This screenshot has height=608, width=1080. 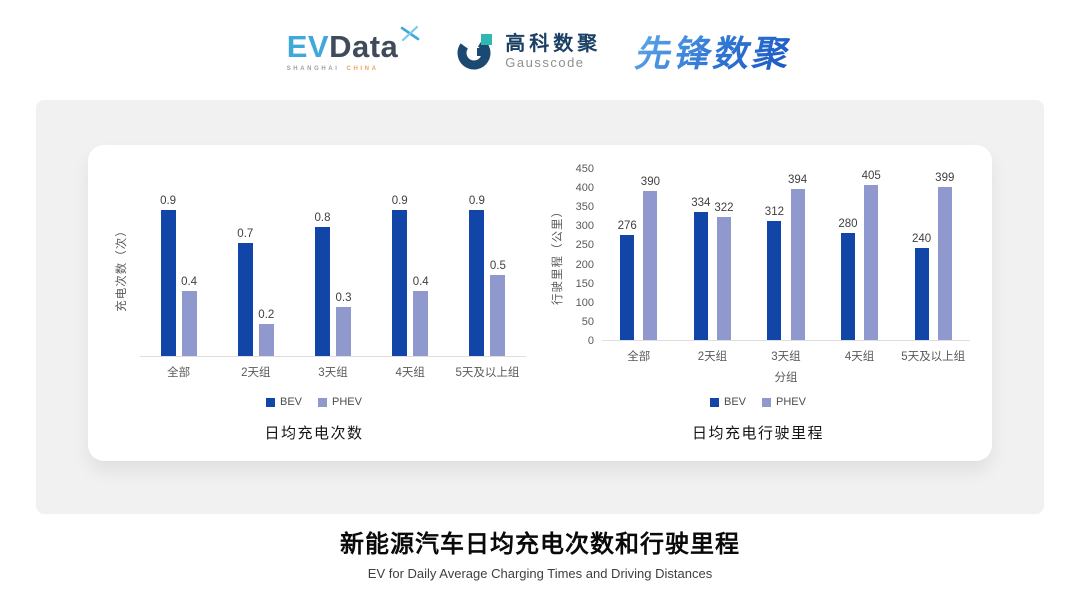 What do you see at coordinates (308, 46) in the screenshot?
I see `evdata-ev-text: EV` at bounding box center [308, 46].